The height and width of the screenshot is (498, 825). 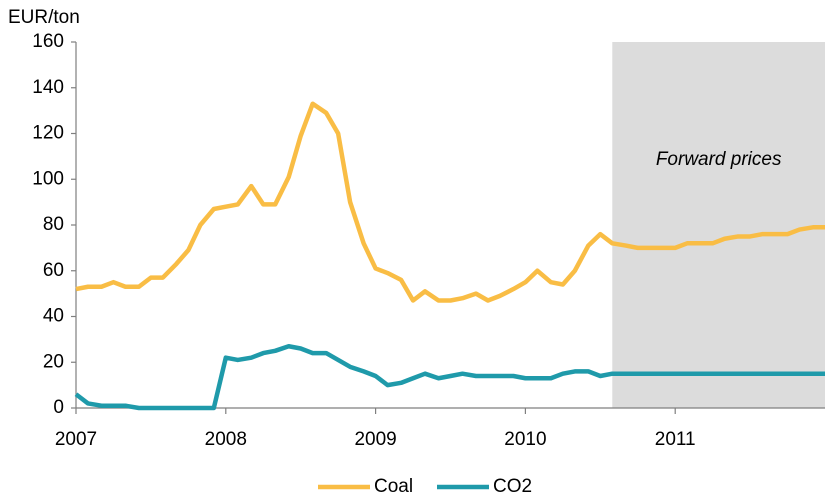 I want to click on legend-label: Coal, so click(x=393, y=486).